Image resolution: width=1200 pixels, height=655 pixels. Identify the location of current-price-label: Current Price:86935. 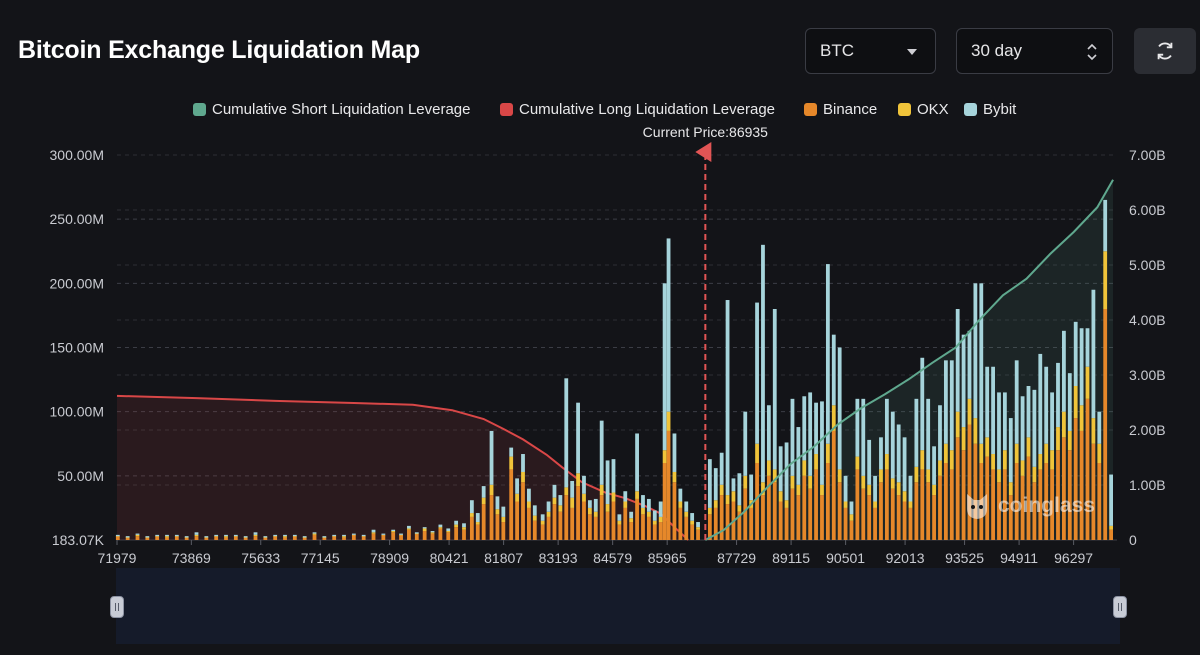
(706, 132).